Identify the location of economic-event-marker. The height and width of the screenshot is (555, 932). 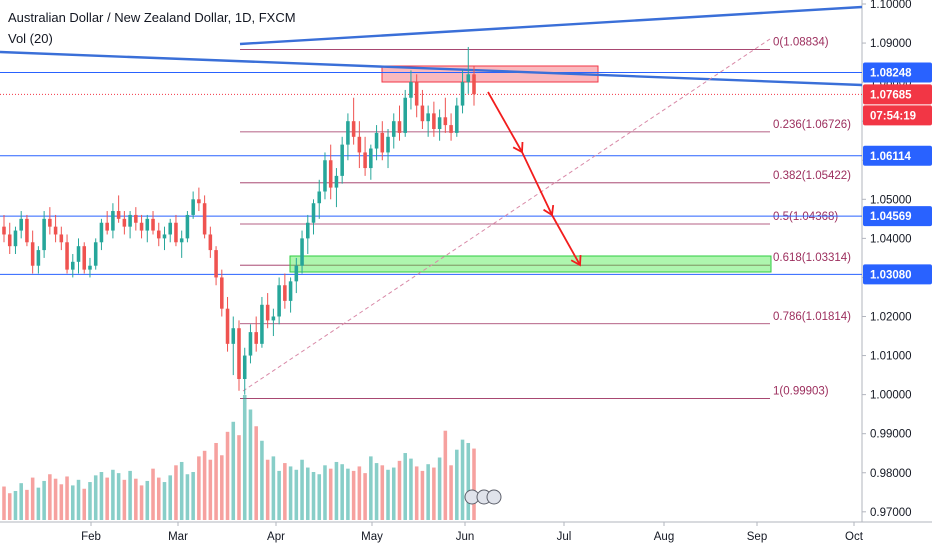
(494, 497).